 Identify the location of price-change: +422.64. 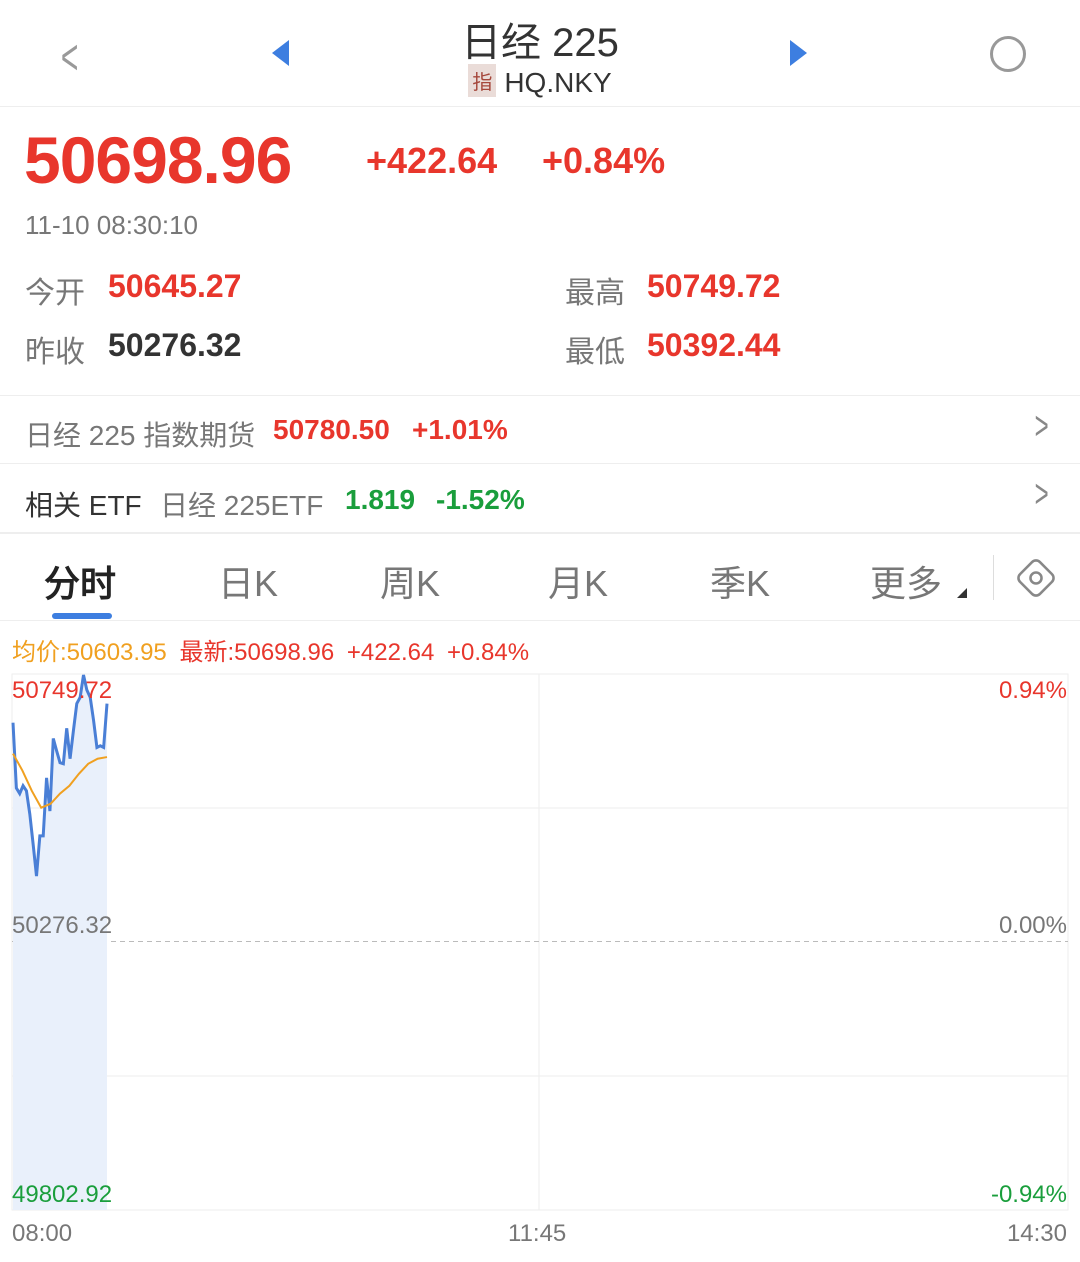
(432, 160).